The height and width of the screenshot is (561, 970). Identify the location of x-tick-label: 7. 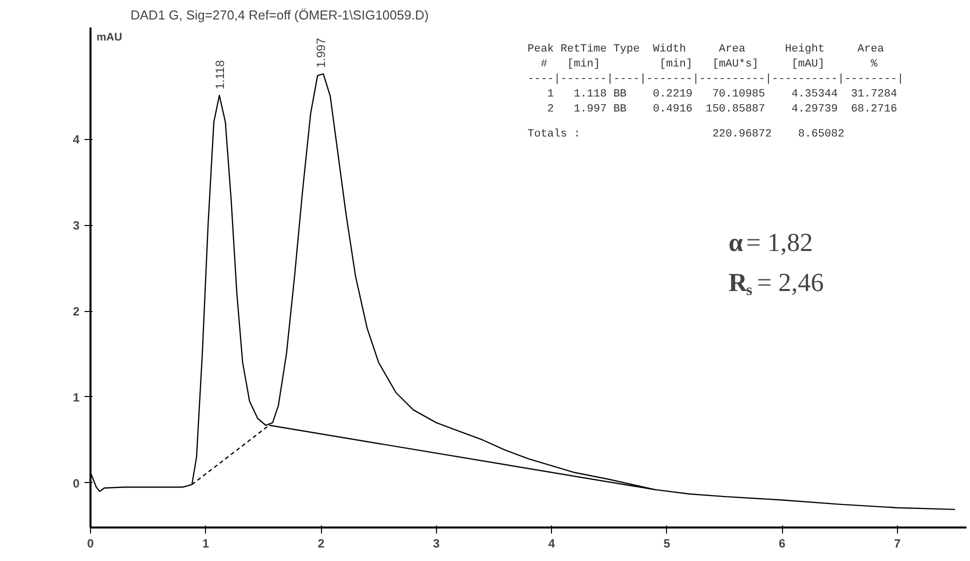
(898, 543).